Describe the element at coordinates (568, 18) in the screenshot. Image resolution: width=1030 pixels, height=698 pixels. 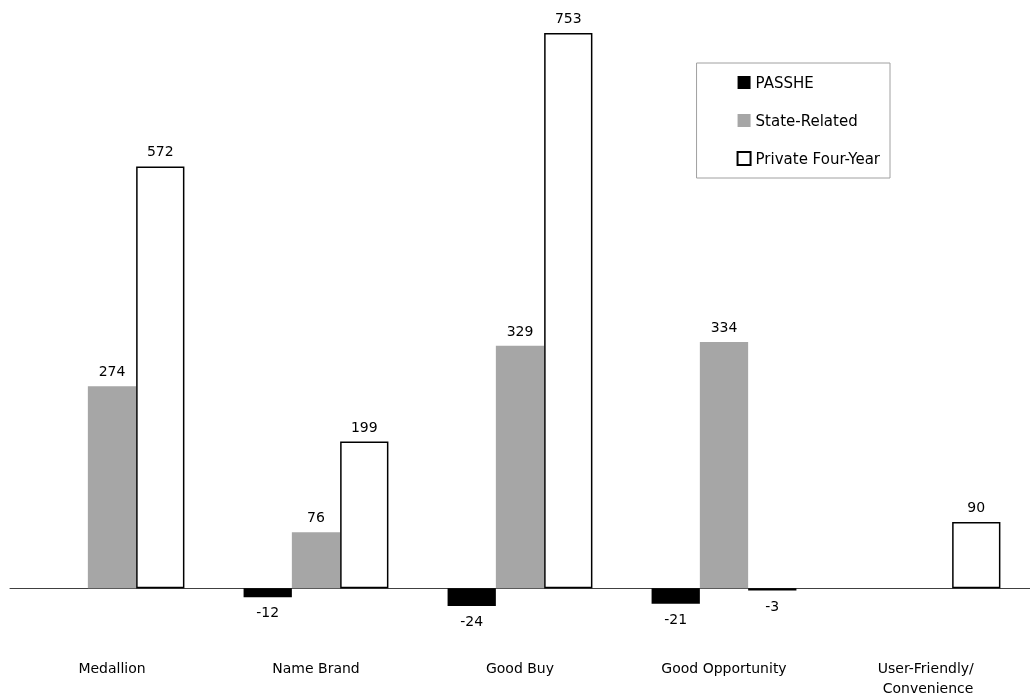
I see `data-label: 753` at that location.